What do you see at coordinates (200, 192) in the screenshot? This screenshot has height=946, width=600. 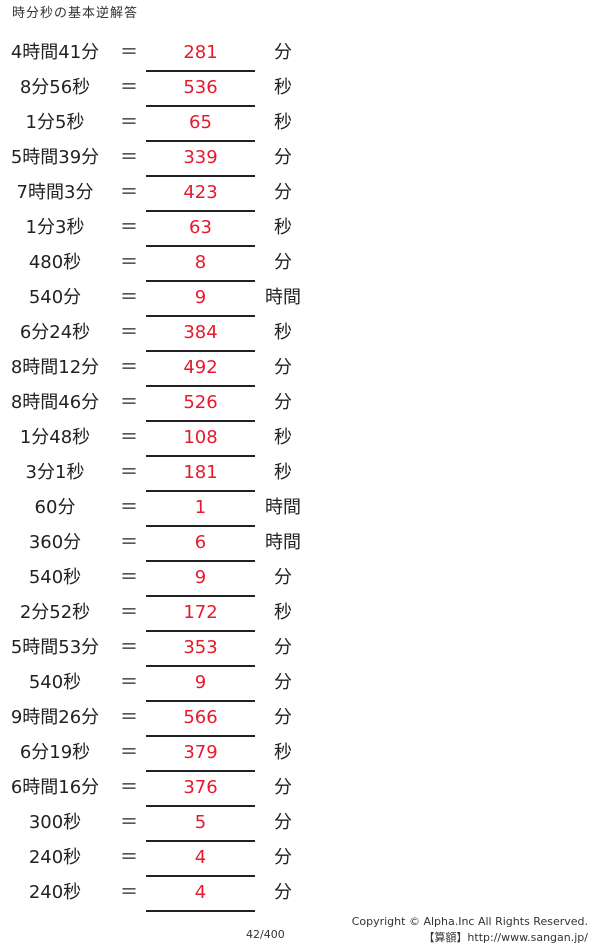 I see `answer: 423` at bounding box center [200, 192].